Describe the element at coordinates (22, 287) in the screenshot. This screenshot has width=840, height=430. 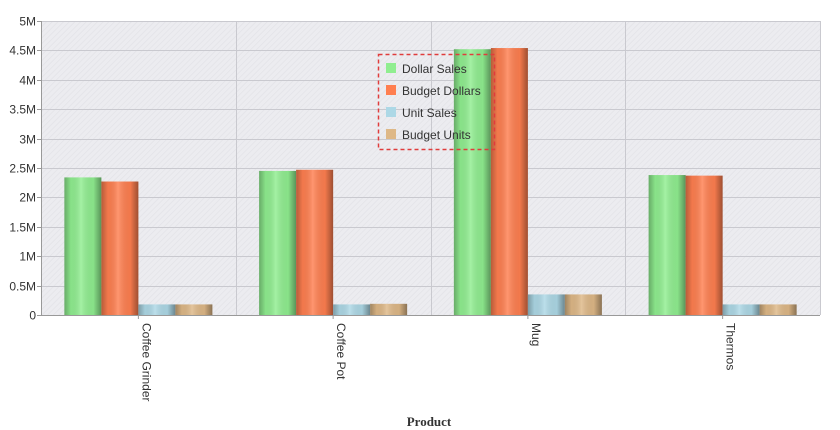
I see `y-tick-label: 0.5M` at that location.